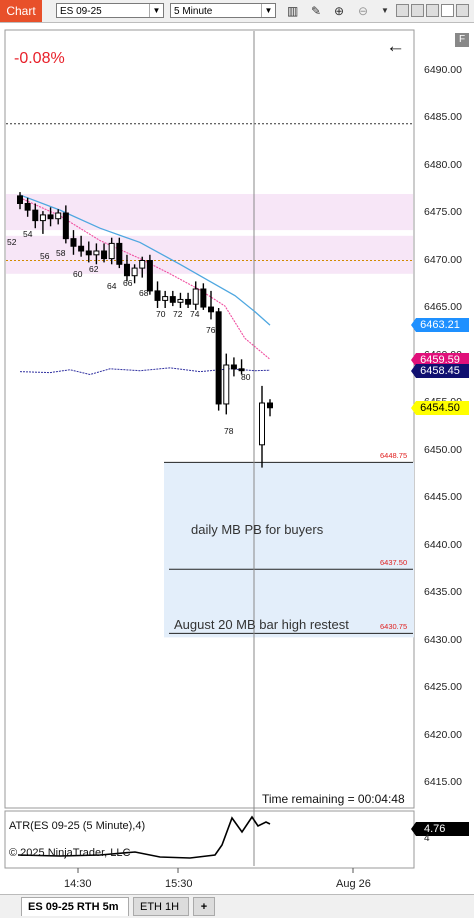 The height and width of the screenshot is (918, 474). What do you see at coordinates (385, 10) in the screenshot?
I see `dropdown-icon: ▼` at bounding box center [385, 10].